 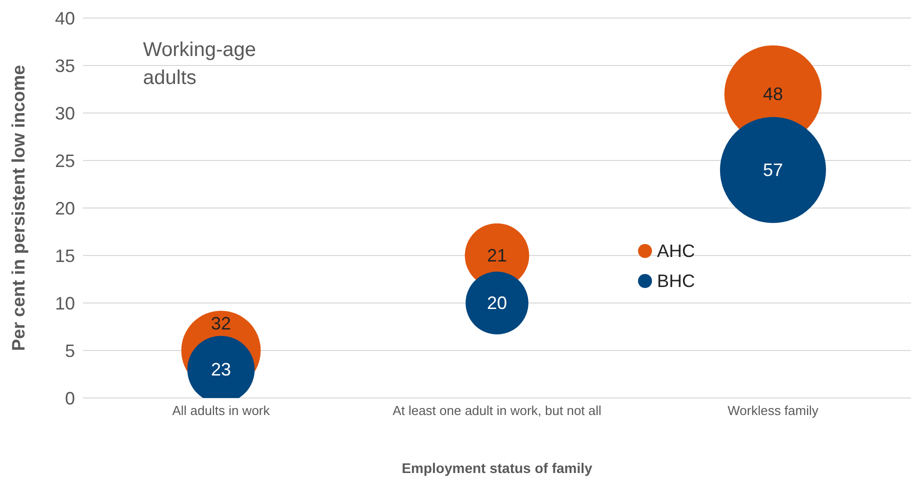 I want to click on legend-label: BHC, so click(x=676, y=281).